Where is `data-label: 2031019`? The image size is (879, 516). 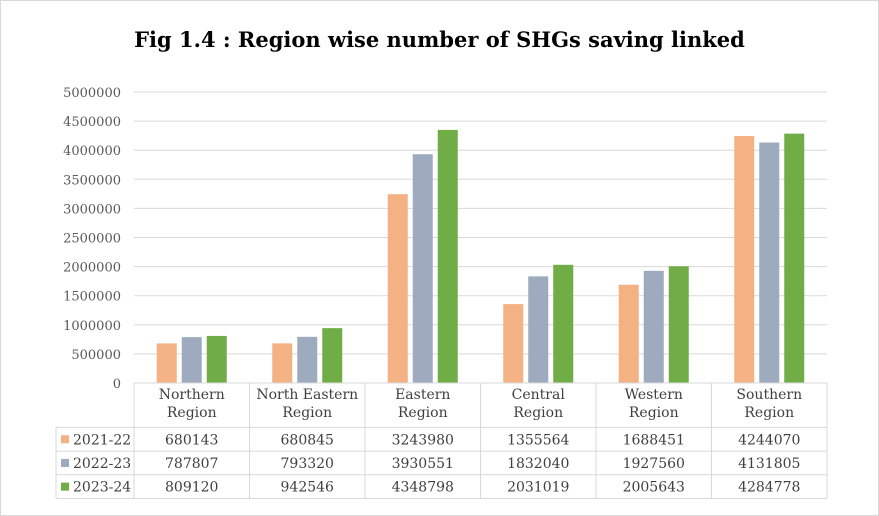
data-label: 2031019 is located at coordinates (538, 488).